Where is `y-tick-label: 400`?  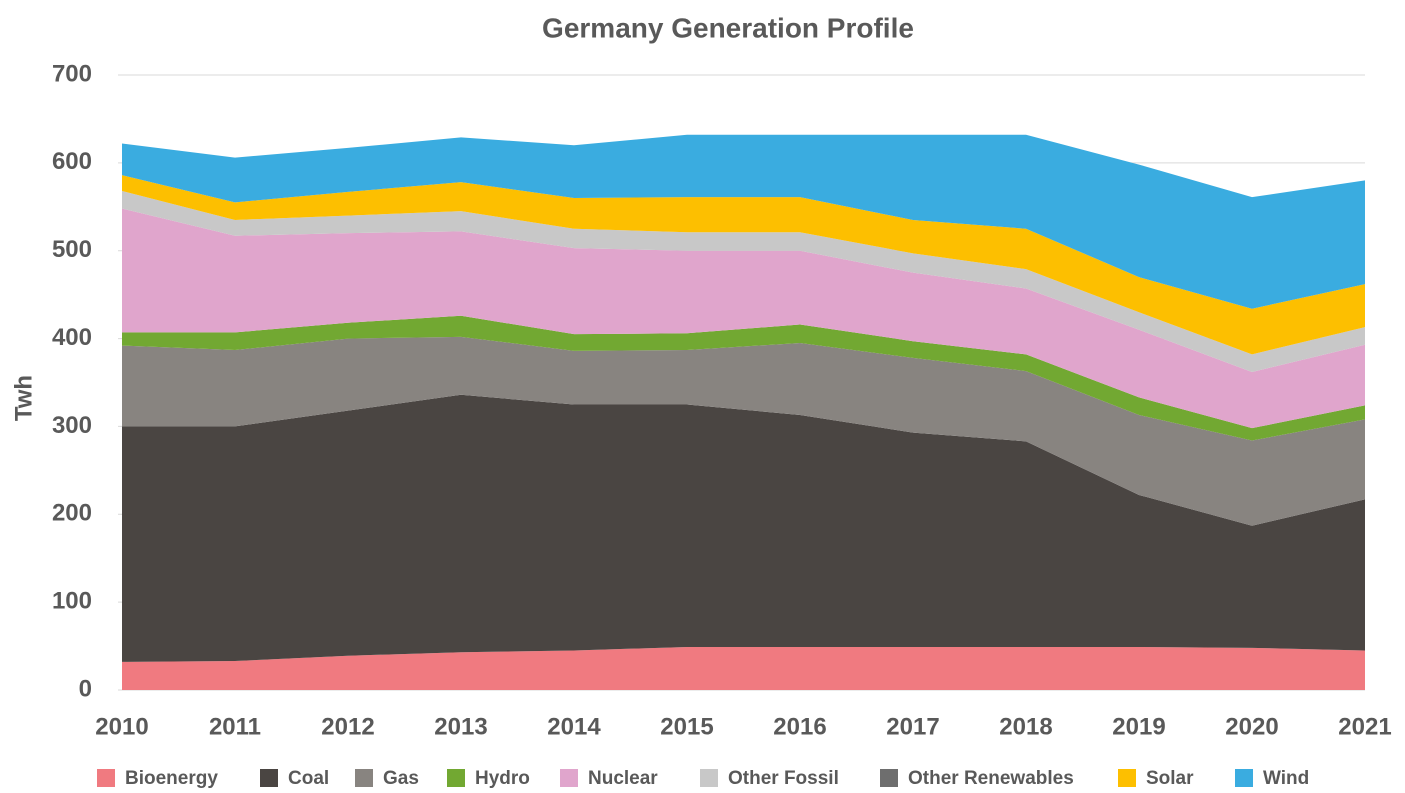
y-tick-label: 400 is located at coordinates (72, 337).